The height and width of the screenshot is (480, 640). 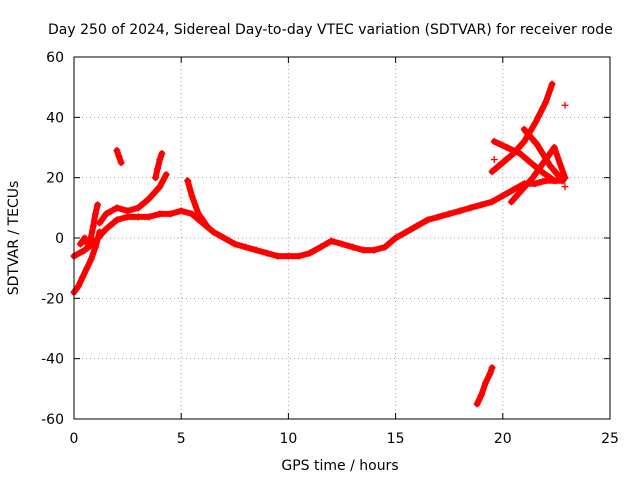 I want to click on x-tick-label: 25, so click(x=610, y=439).